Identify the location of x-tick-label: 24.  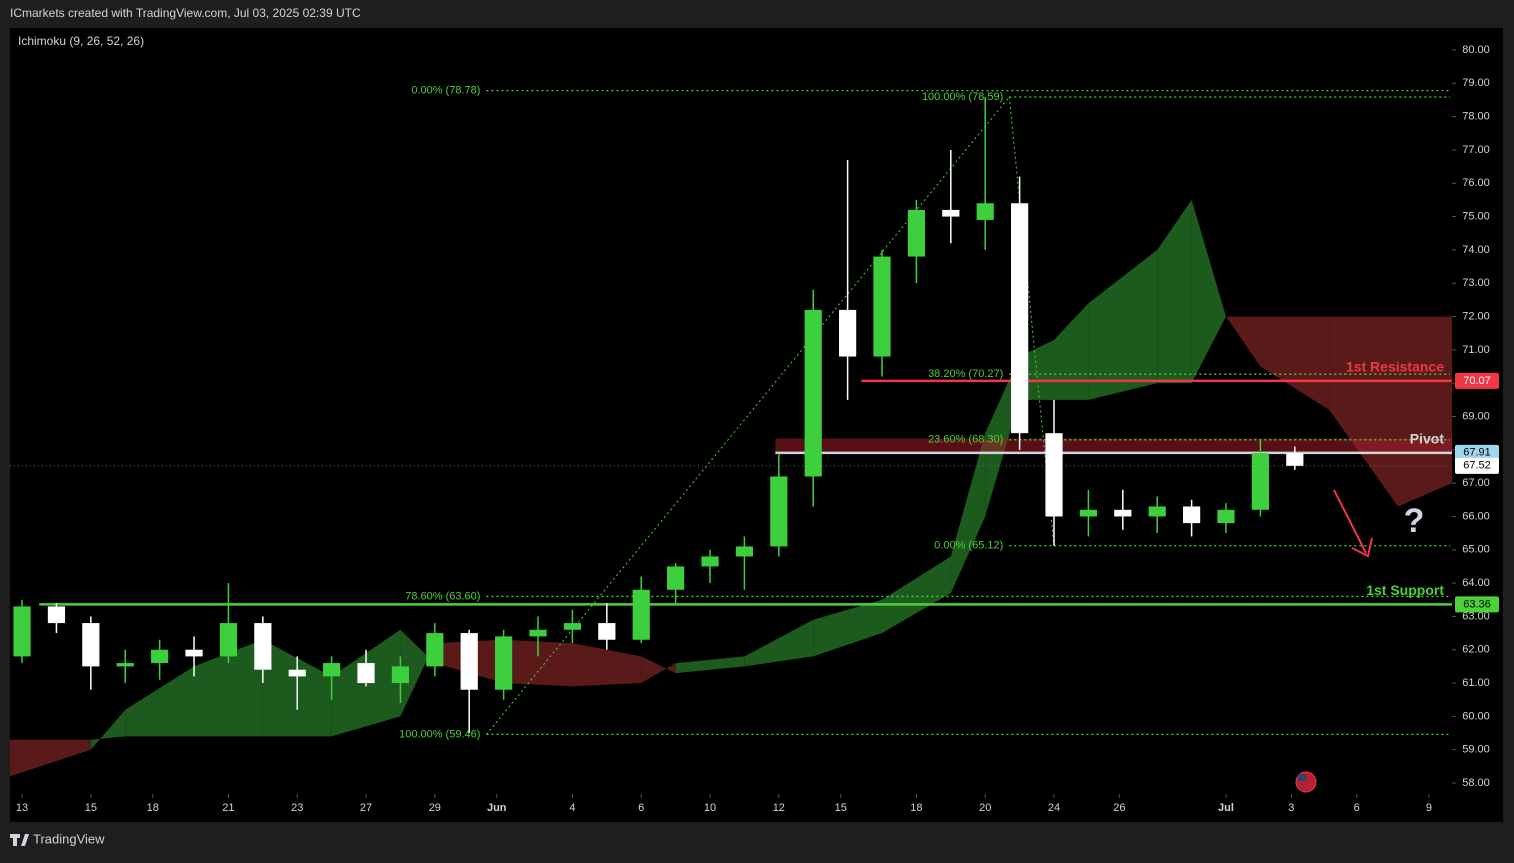
(1054, 808).